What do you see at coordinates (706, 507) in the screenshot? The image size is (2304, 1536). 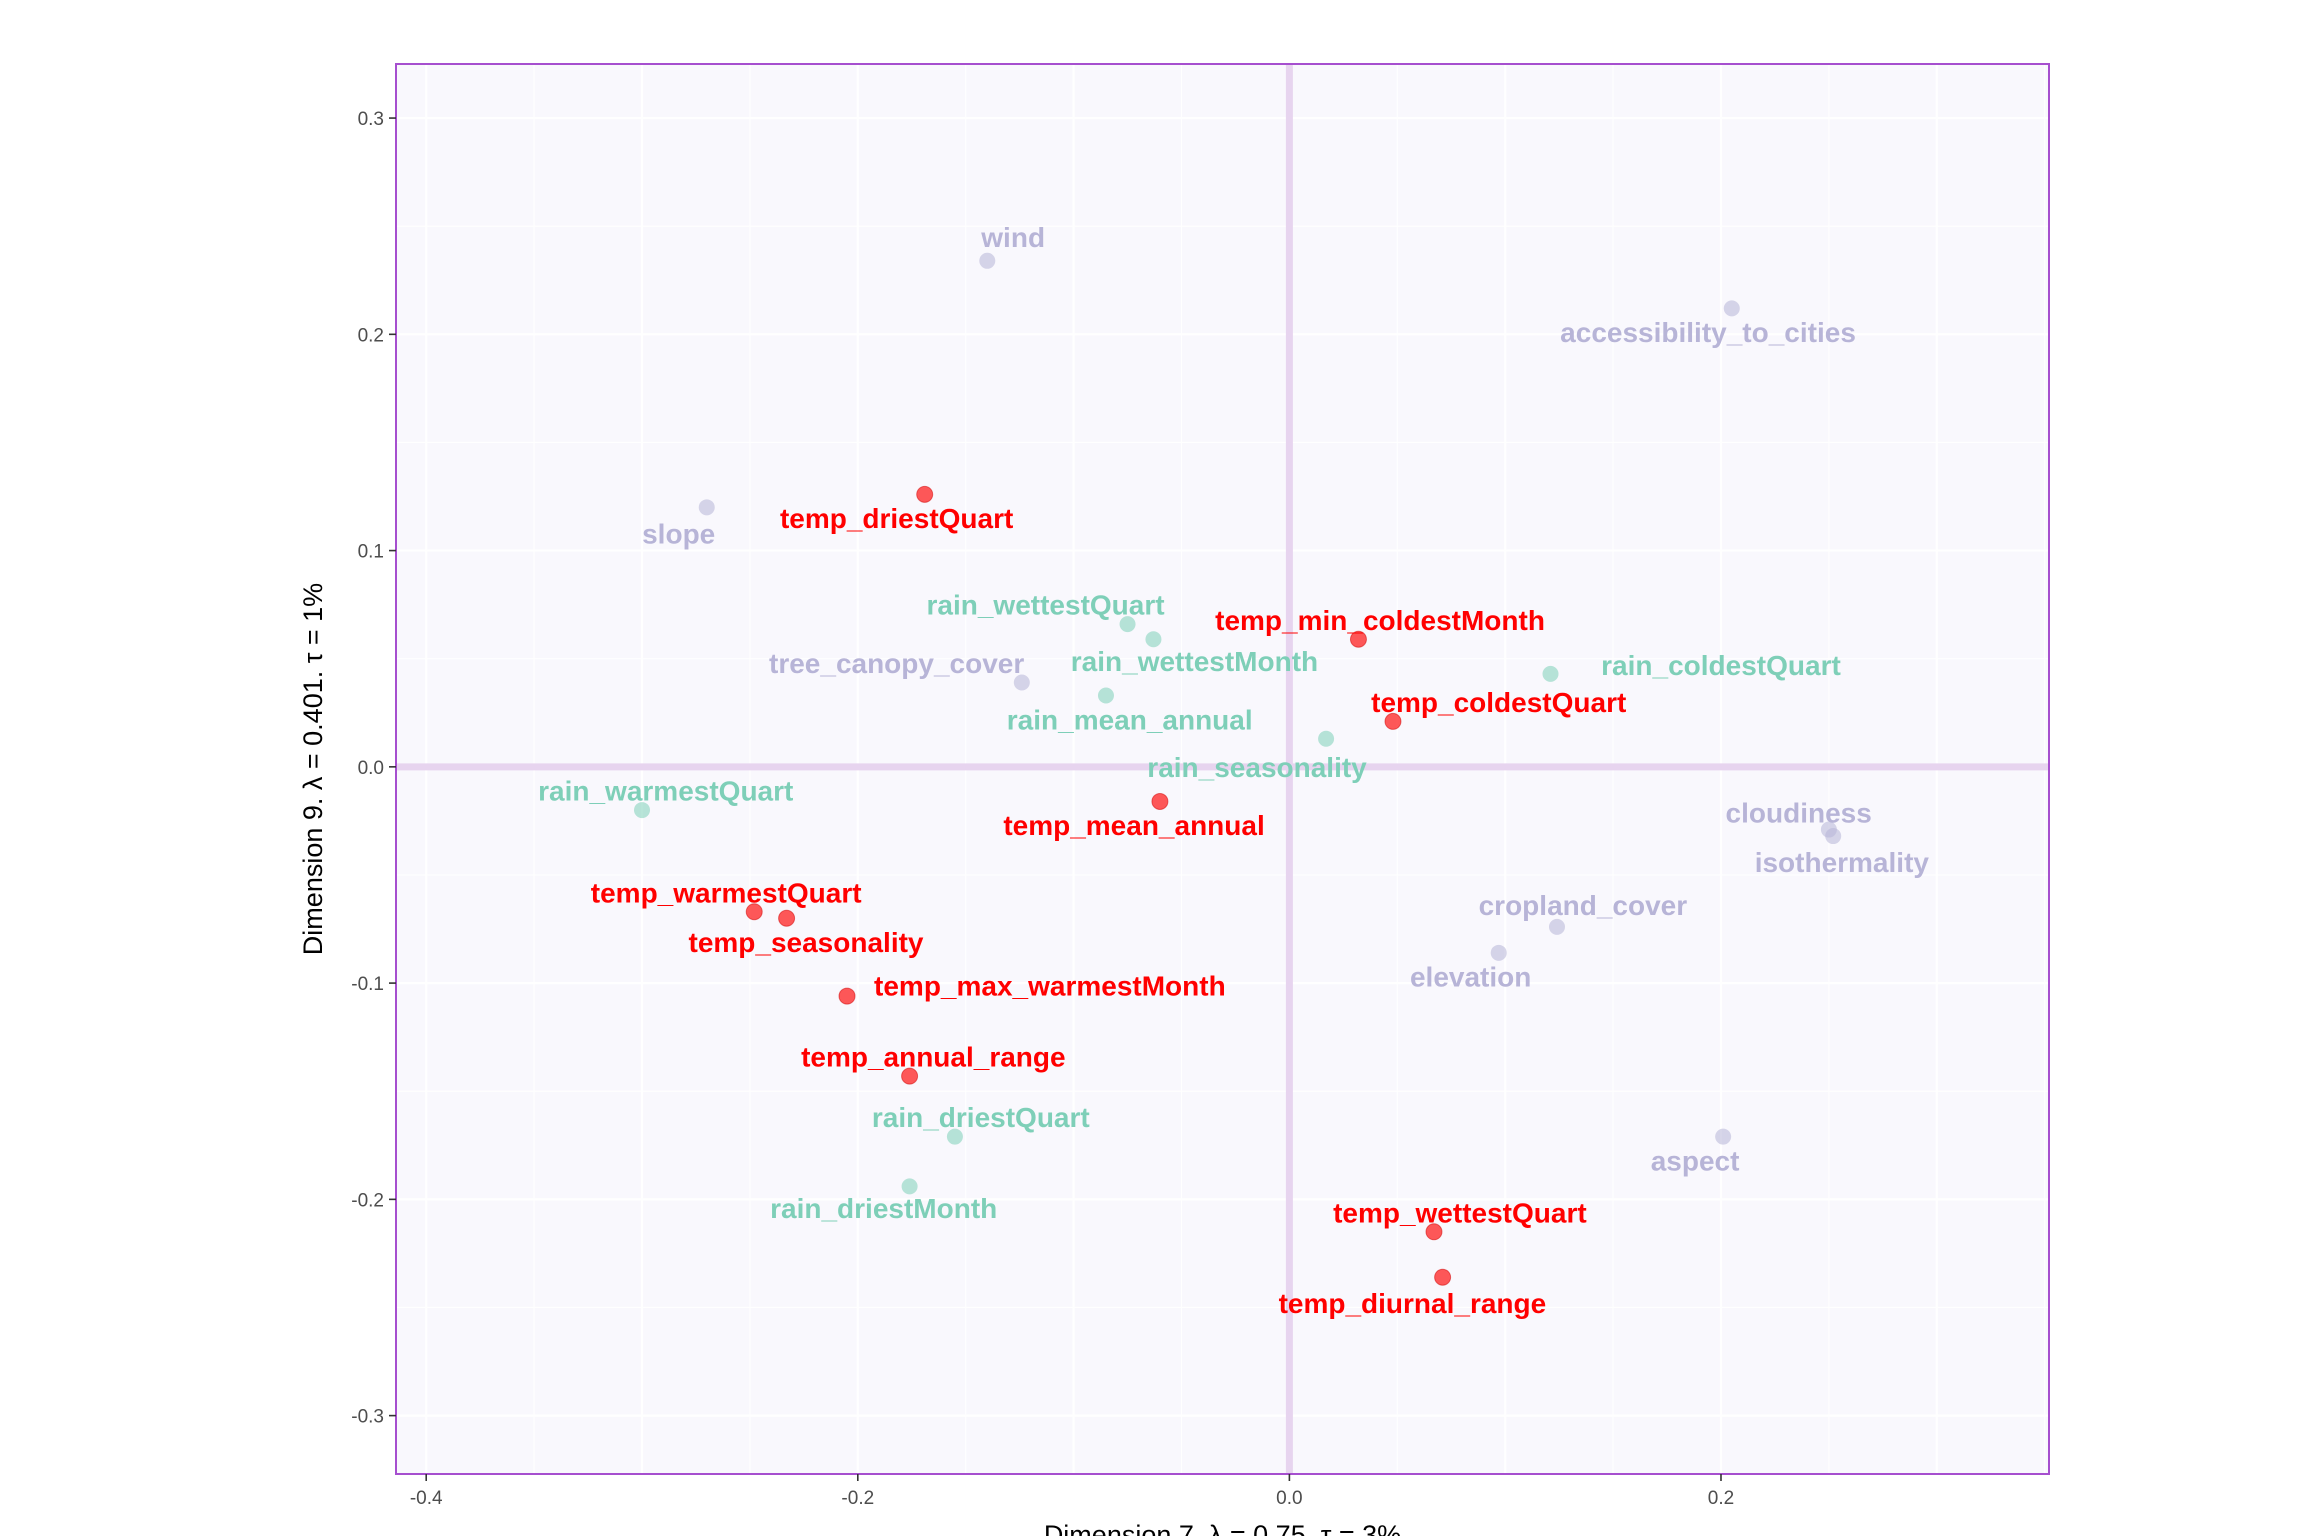 I see `point-slope` at bounding box center [706, 507].